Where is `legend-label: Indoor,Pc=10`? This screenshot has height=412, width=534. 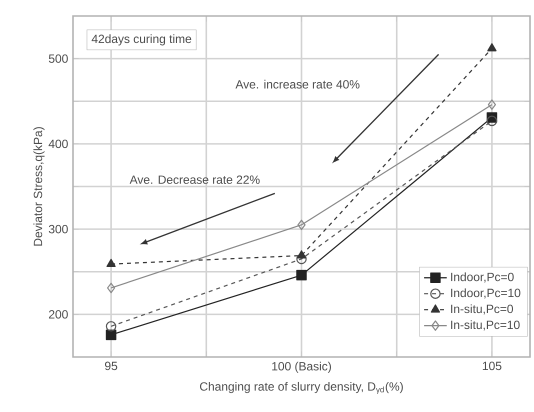
legend-label: Indoor,Pc=10 is located at coordinates (485, 293).